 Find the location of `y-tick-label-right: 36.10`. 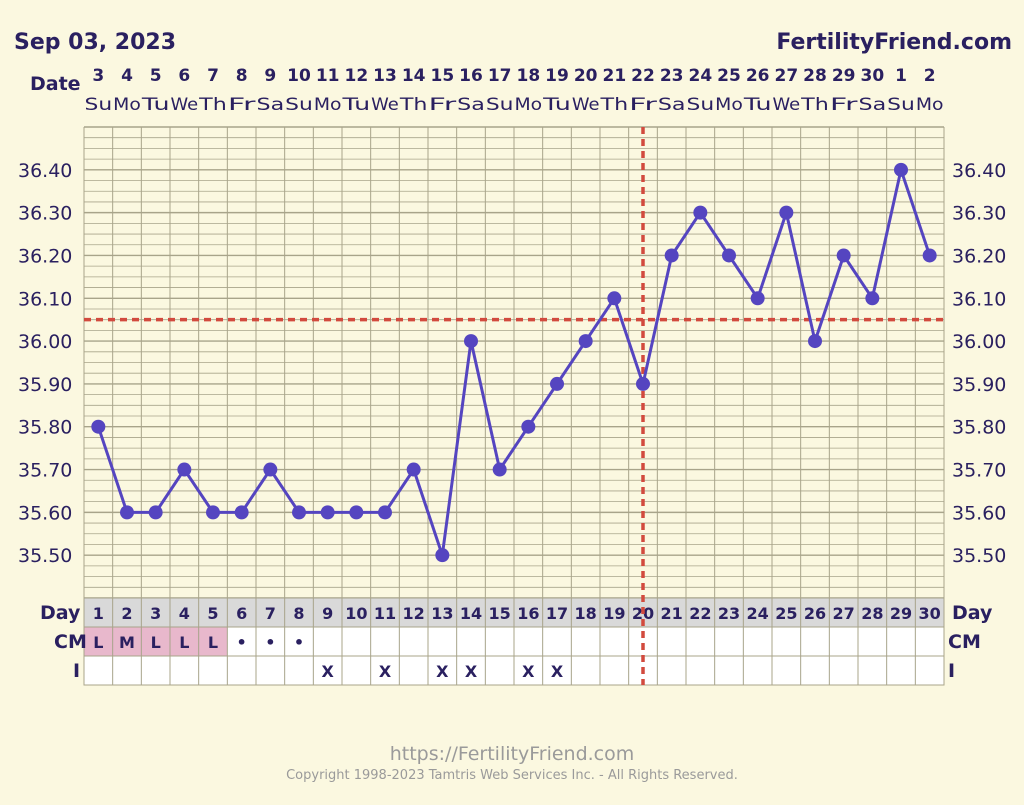

y-tick-label-right: 36.10 is located at coordinates (979, 299).